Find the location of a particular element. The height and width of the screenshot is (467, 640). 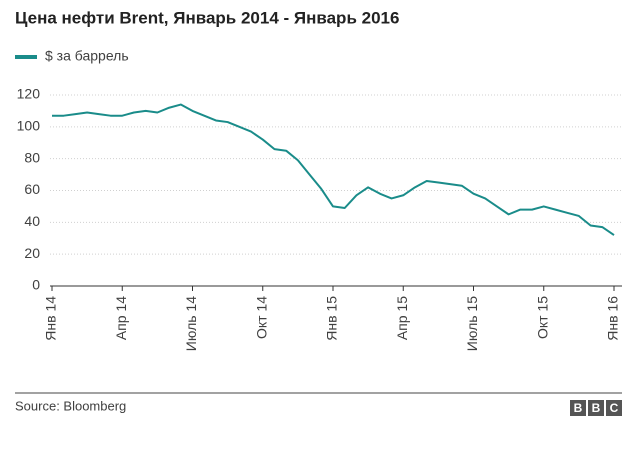

x-tick-label: Апр 15 is located at coordinates (402, 318).